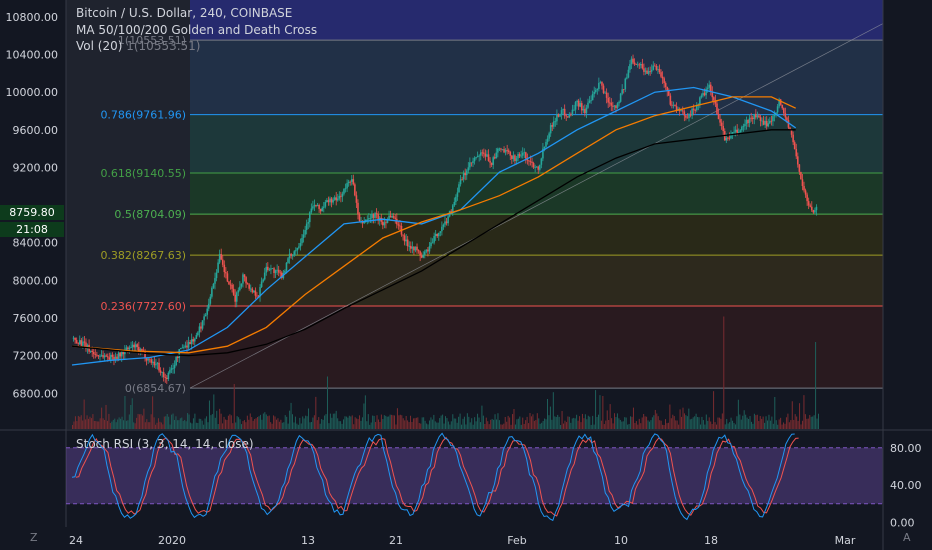 Image resolution: width=932 pixels, height=550 pixels. Describe the element at coordinates (536, 280) in the screenshot. I see `fib-zone-0.236` at that location.